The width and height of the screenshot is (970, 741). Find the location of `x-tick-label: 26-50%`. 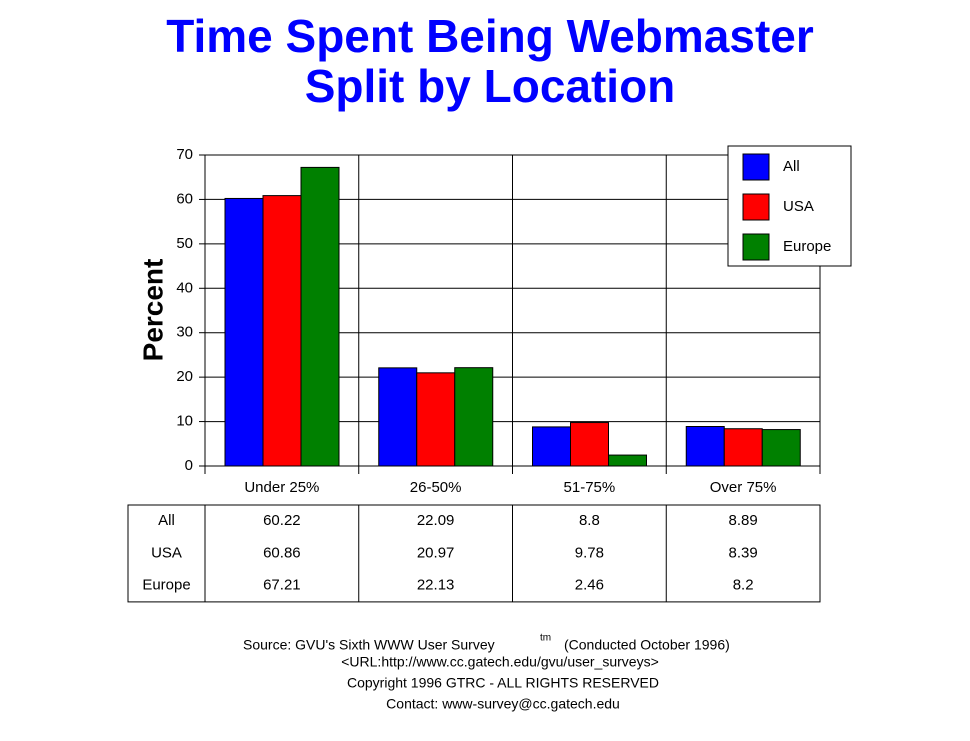

x-tick-label: 26-50% is located at coordinates (436, 487).